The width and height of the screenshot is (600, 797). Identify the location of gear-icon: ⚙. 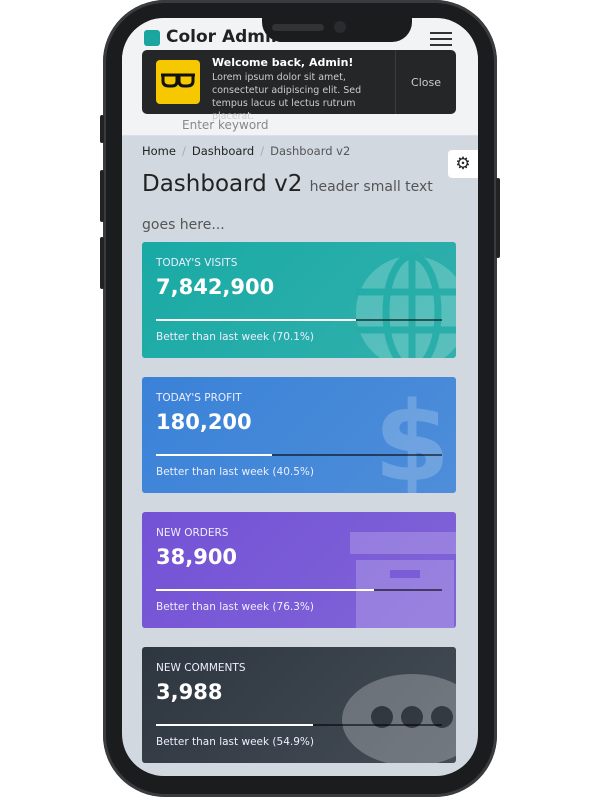
(463, 164).